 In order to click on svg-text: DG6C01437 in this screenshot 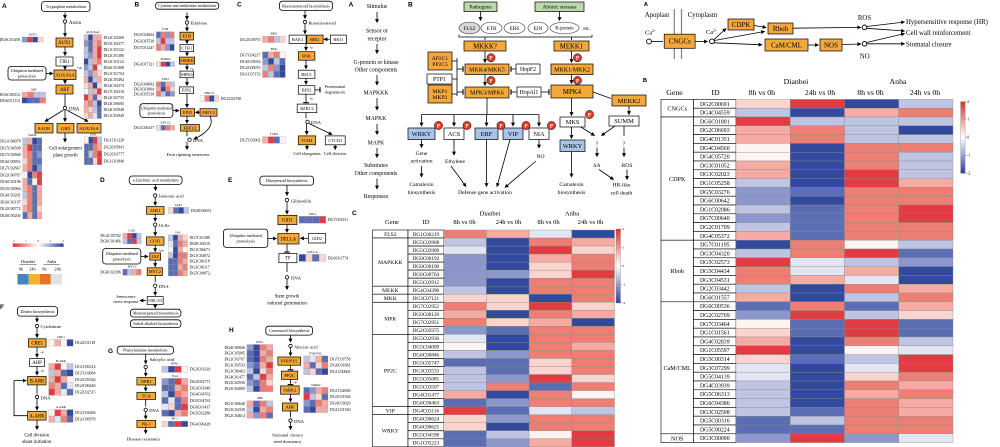, I will do `click(200, 406)`.